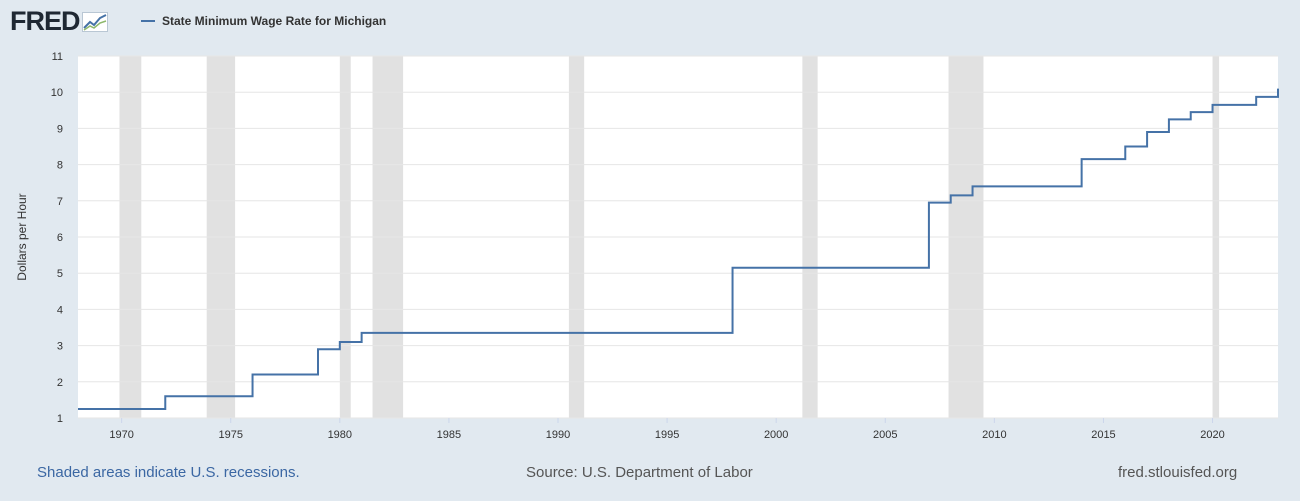 This screenshot has height=501, width=1300. I want to click on y-tick-label-2: 2, so click(60, 383).